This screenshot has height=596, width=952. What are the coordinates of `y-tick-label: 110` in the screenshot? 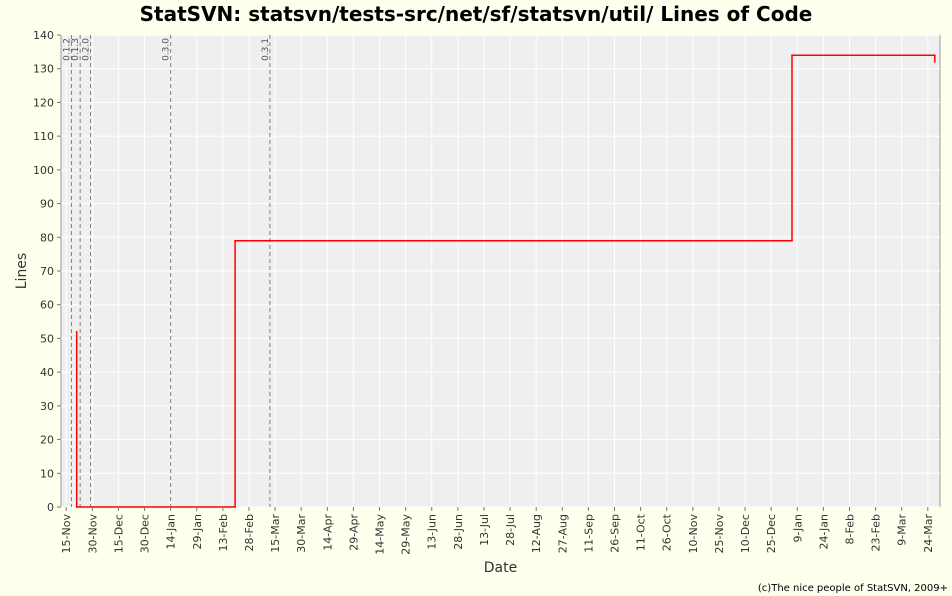 It's located at (43, 136).